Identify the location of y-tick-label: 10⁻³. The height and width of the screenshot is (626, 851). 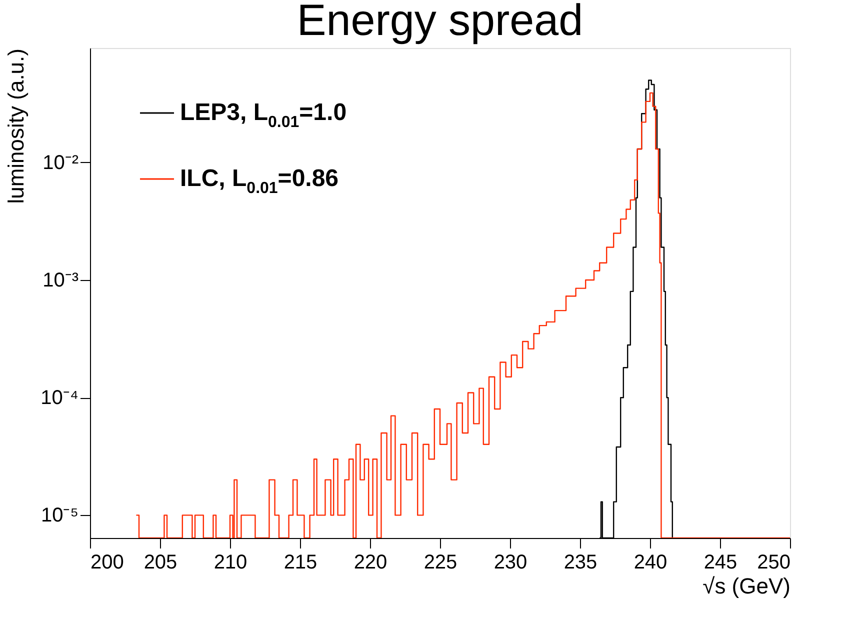
(60, 281).